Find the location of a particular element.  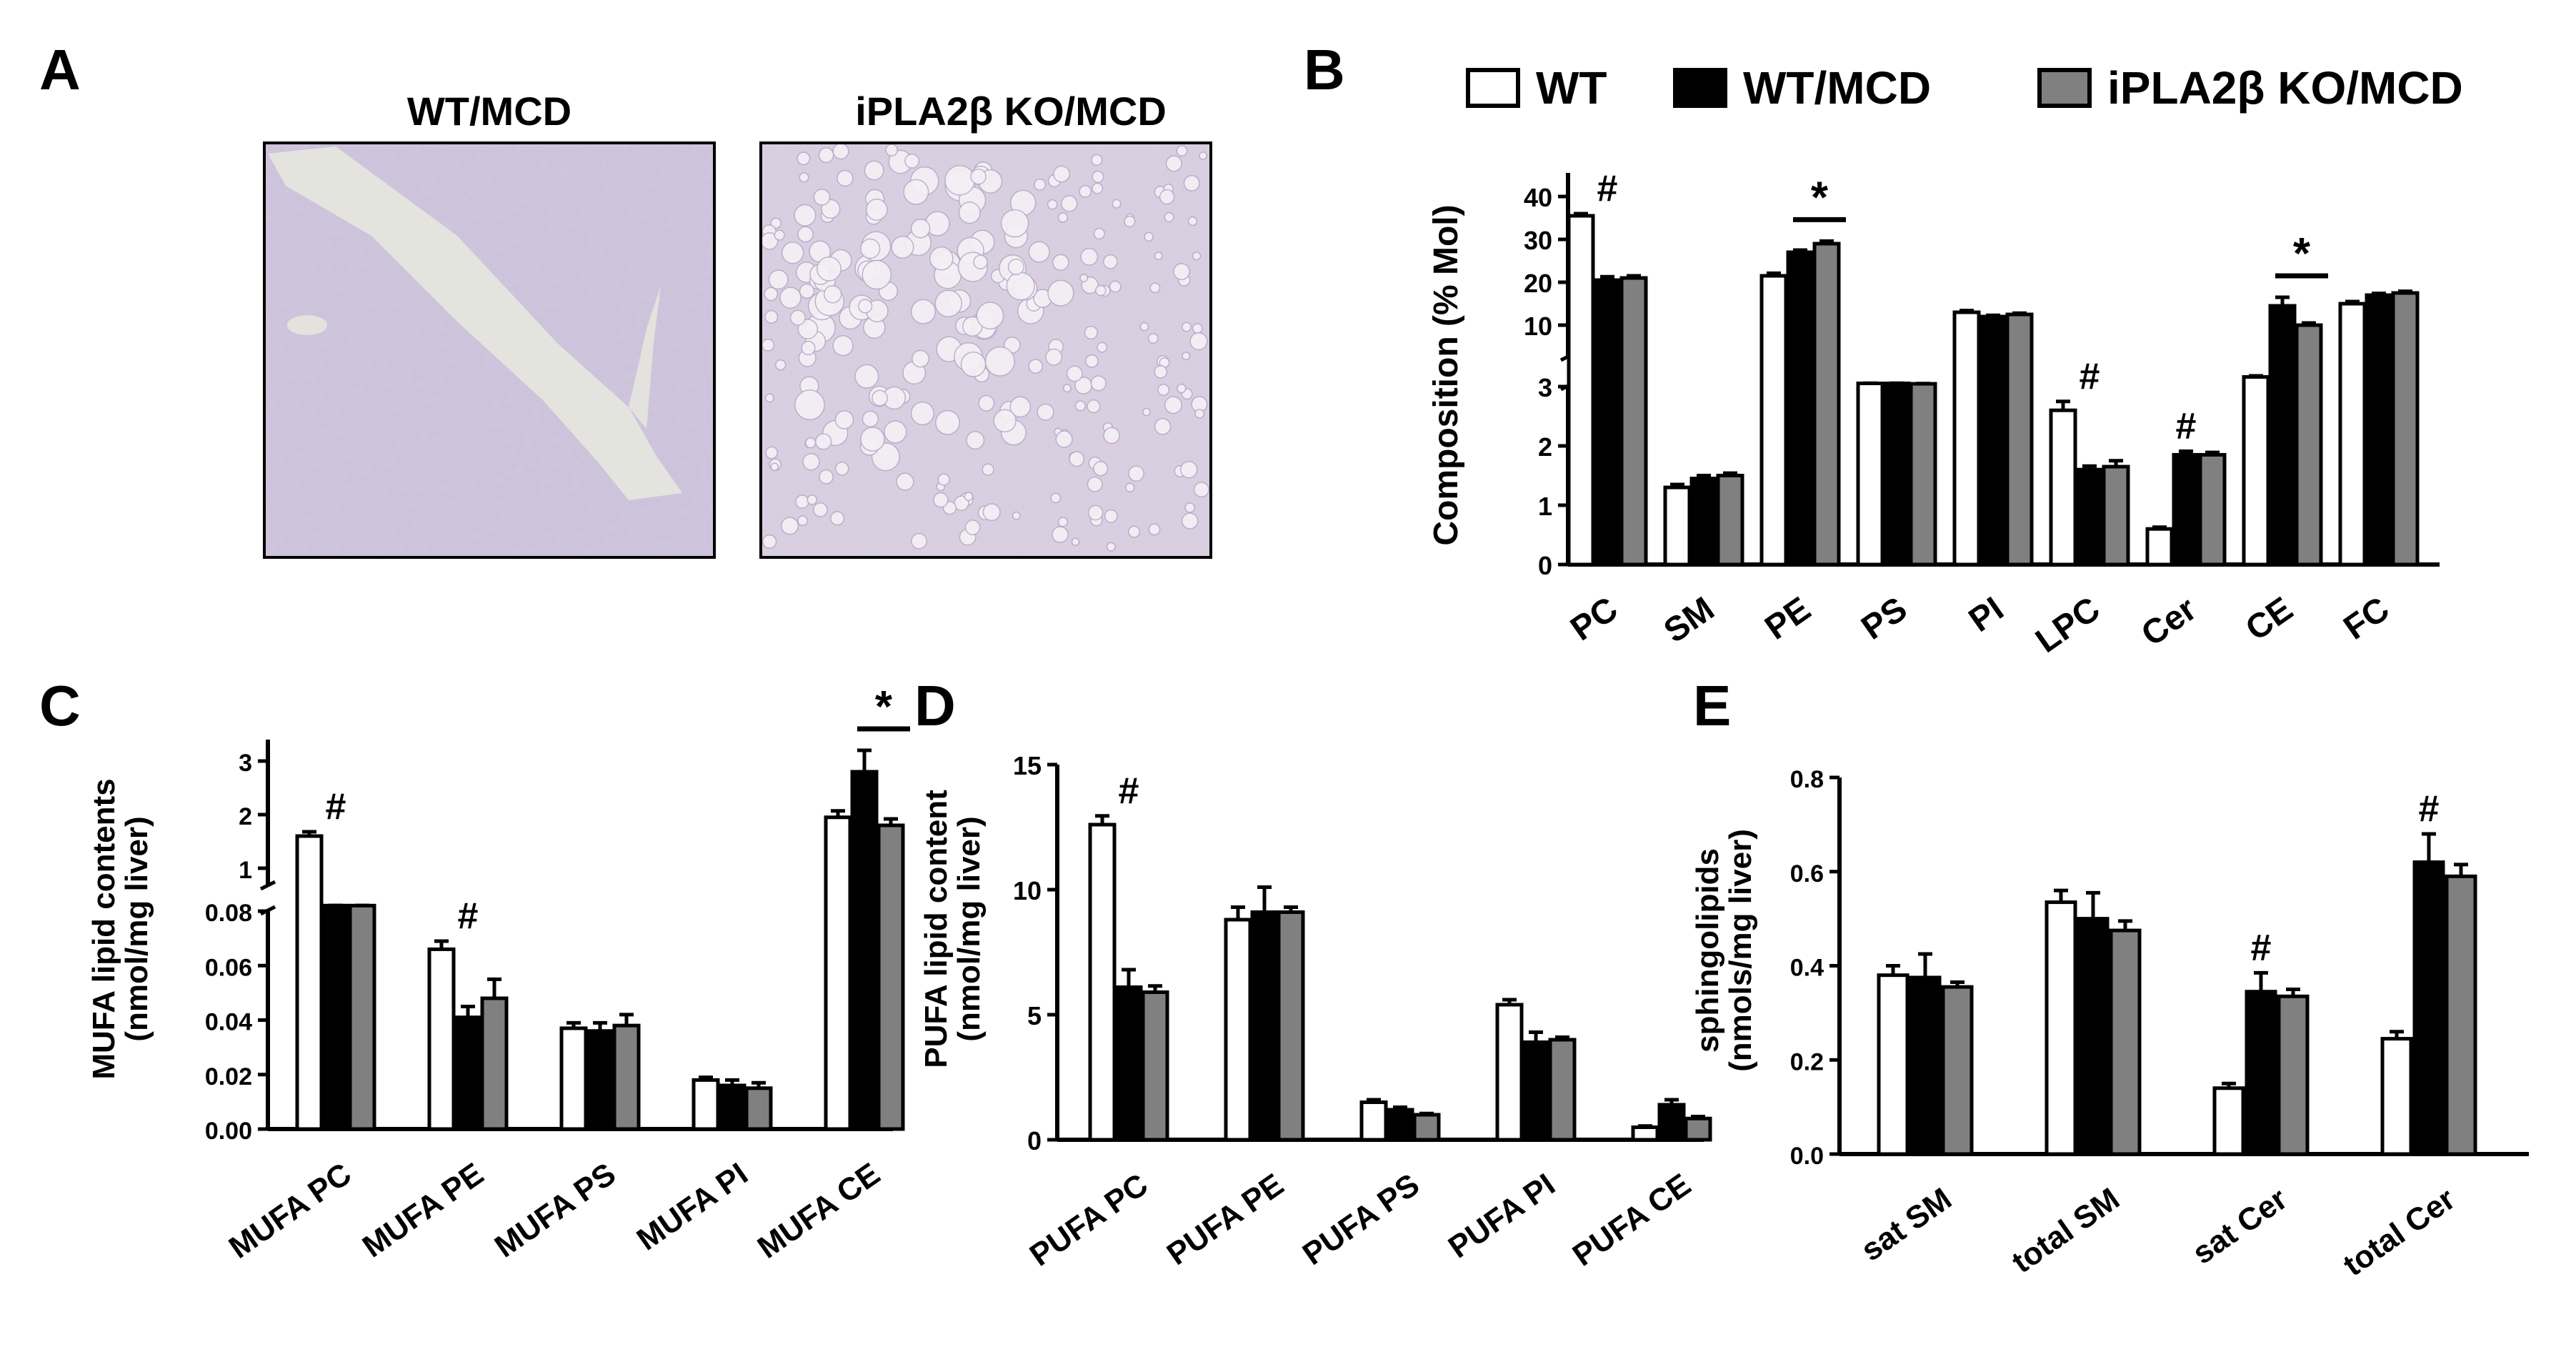

legend-item-wt-mcd: WT/MCD is located at coordinates (1802, 88).